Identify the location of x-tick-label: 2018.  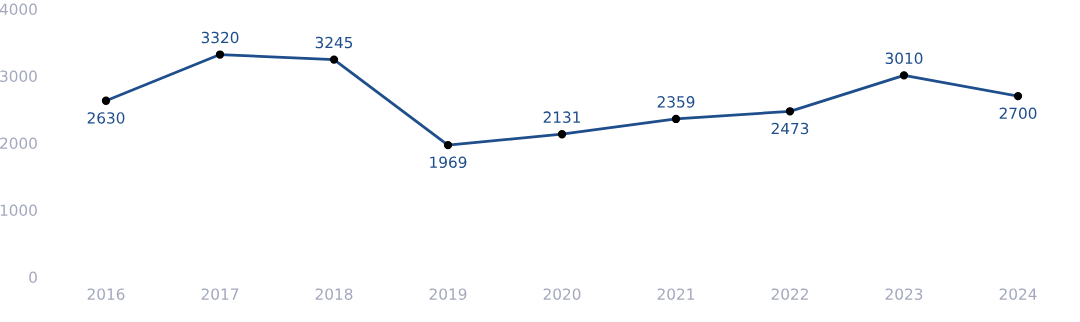
(334, 294).